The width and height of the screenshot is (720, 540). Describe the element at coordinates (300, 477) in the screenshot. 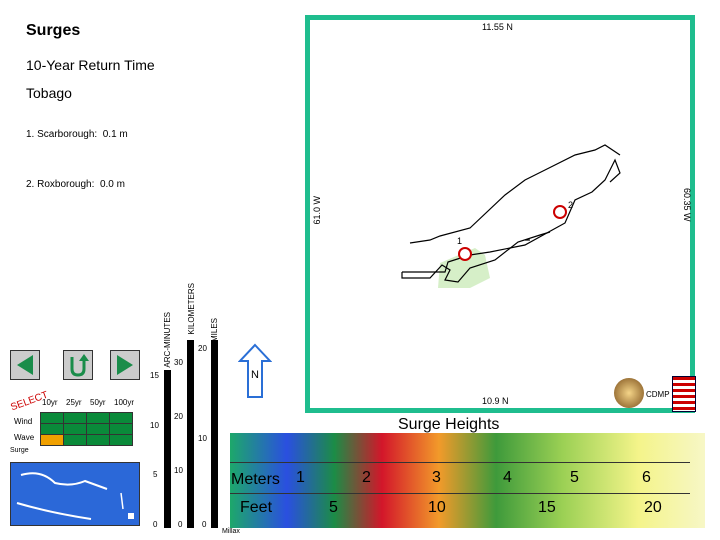

I see `meters-tick-1: 1` at that location.